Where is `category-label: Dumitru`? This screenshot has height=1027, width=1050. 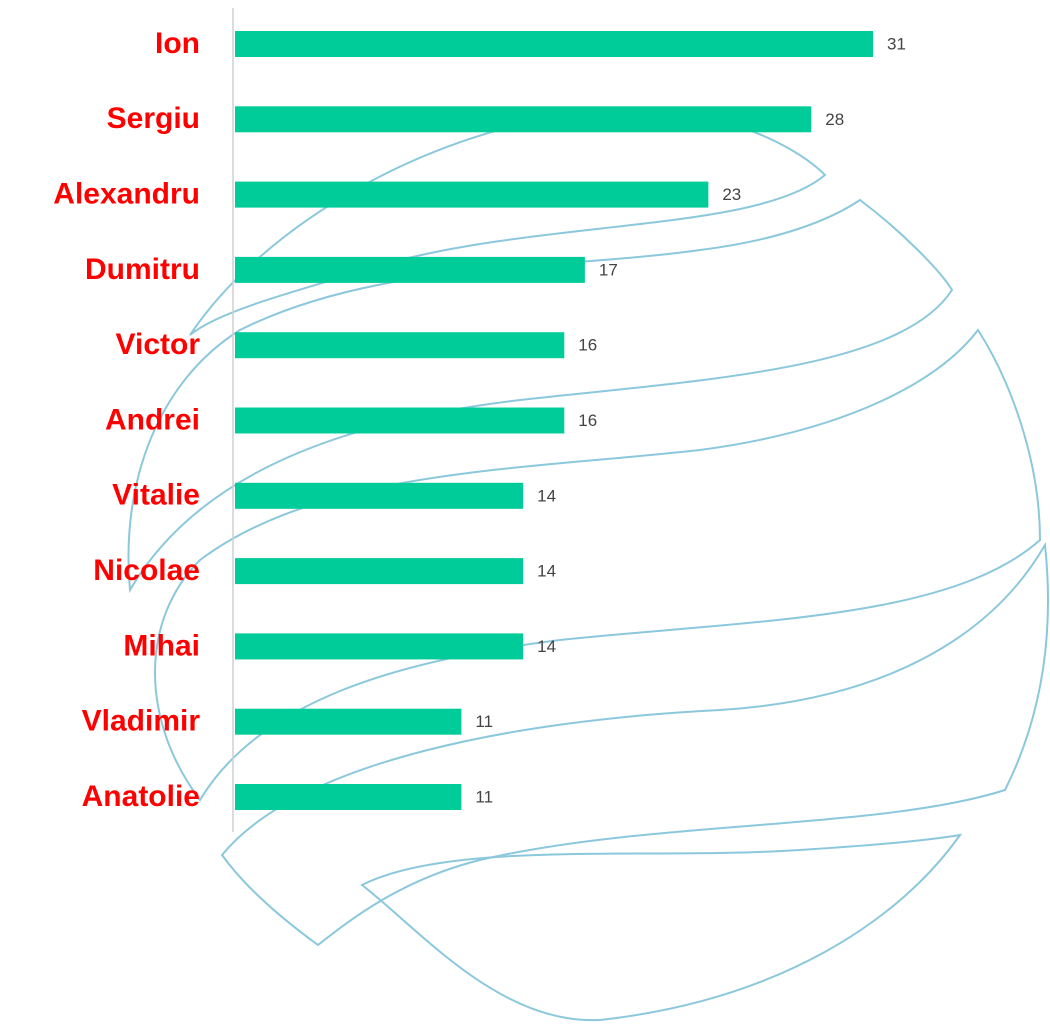
category-label: Dumitru is located at coordinates (142, 269).